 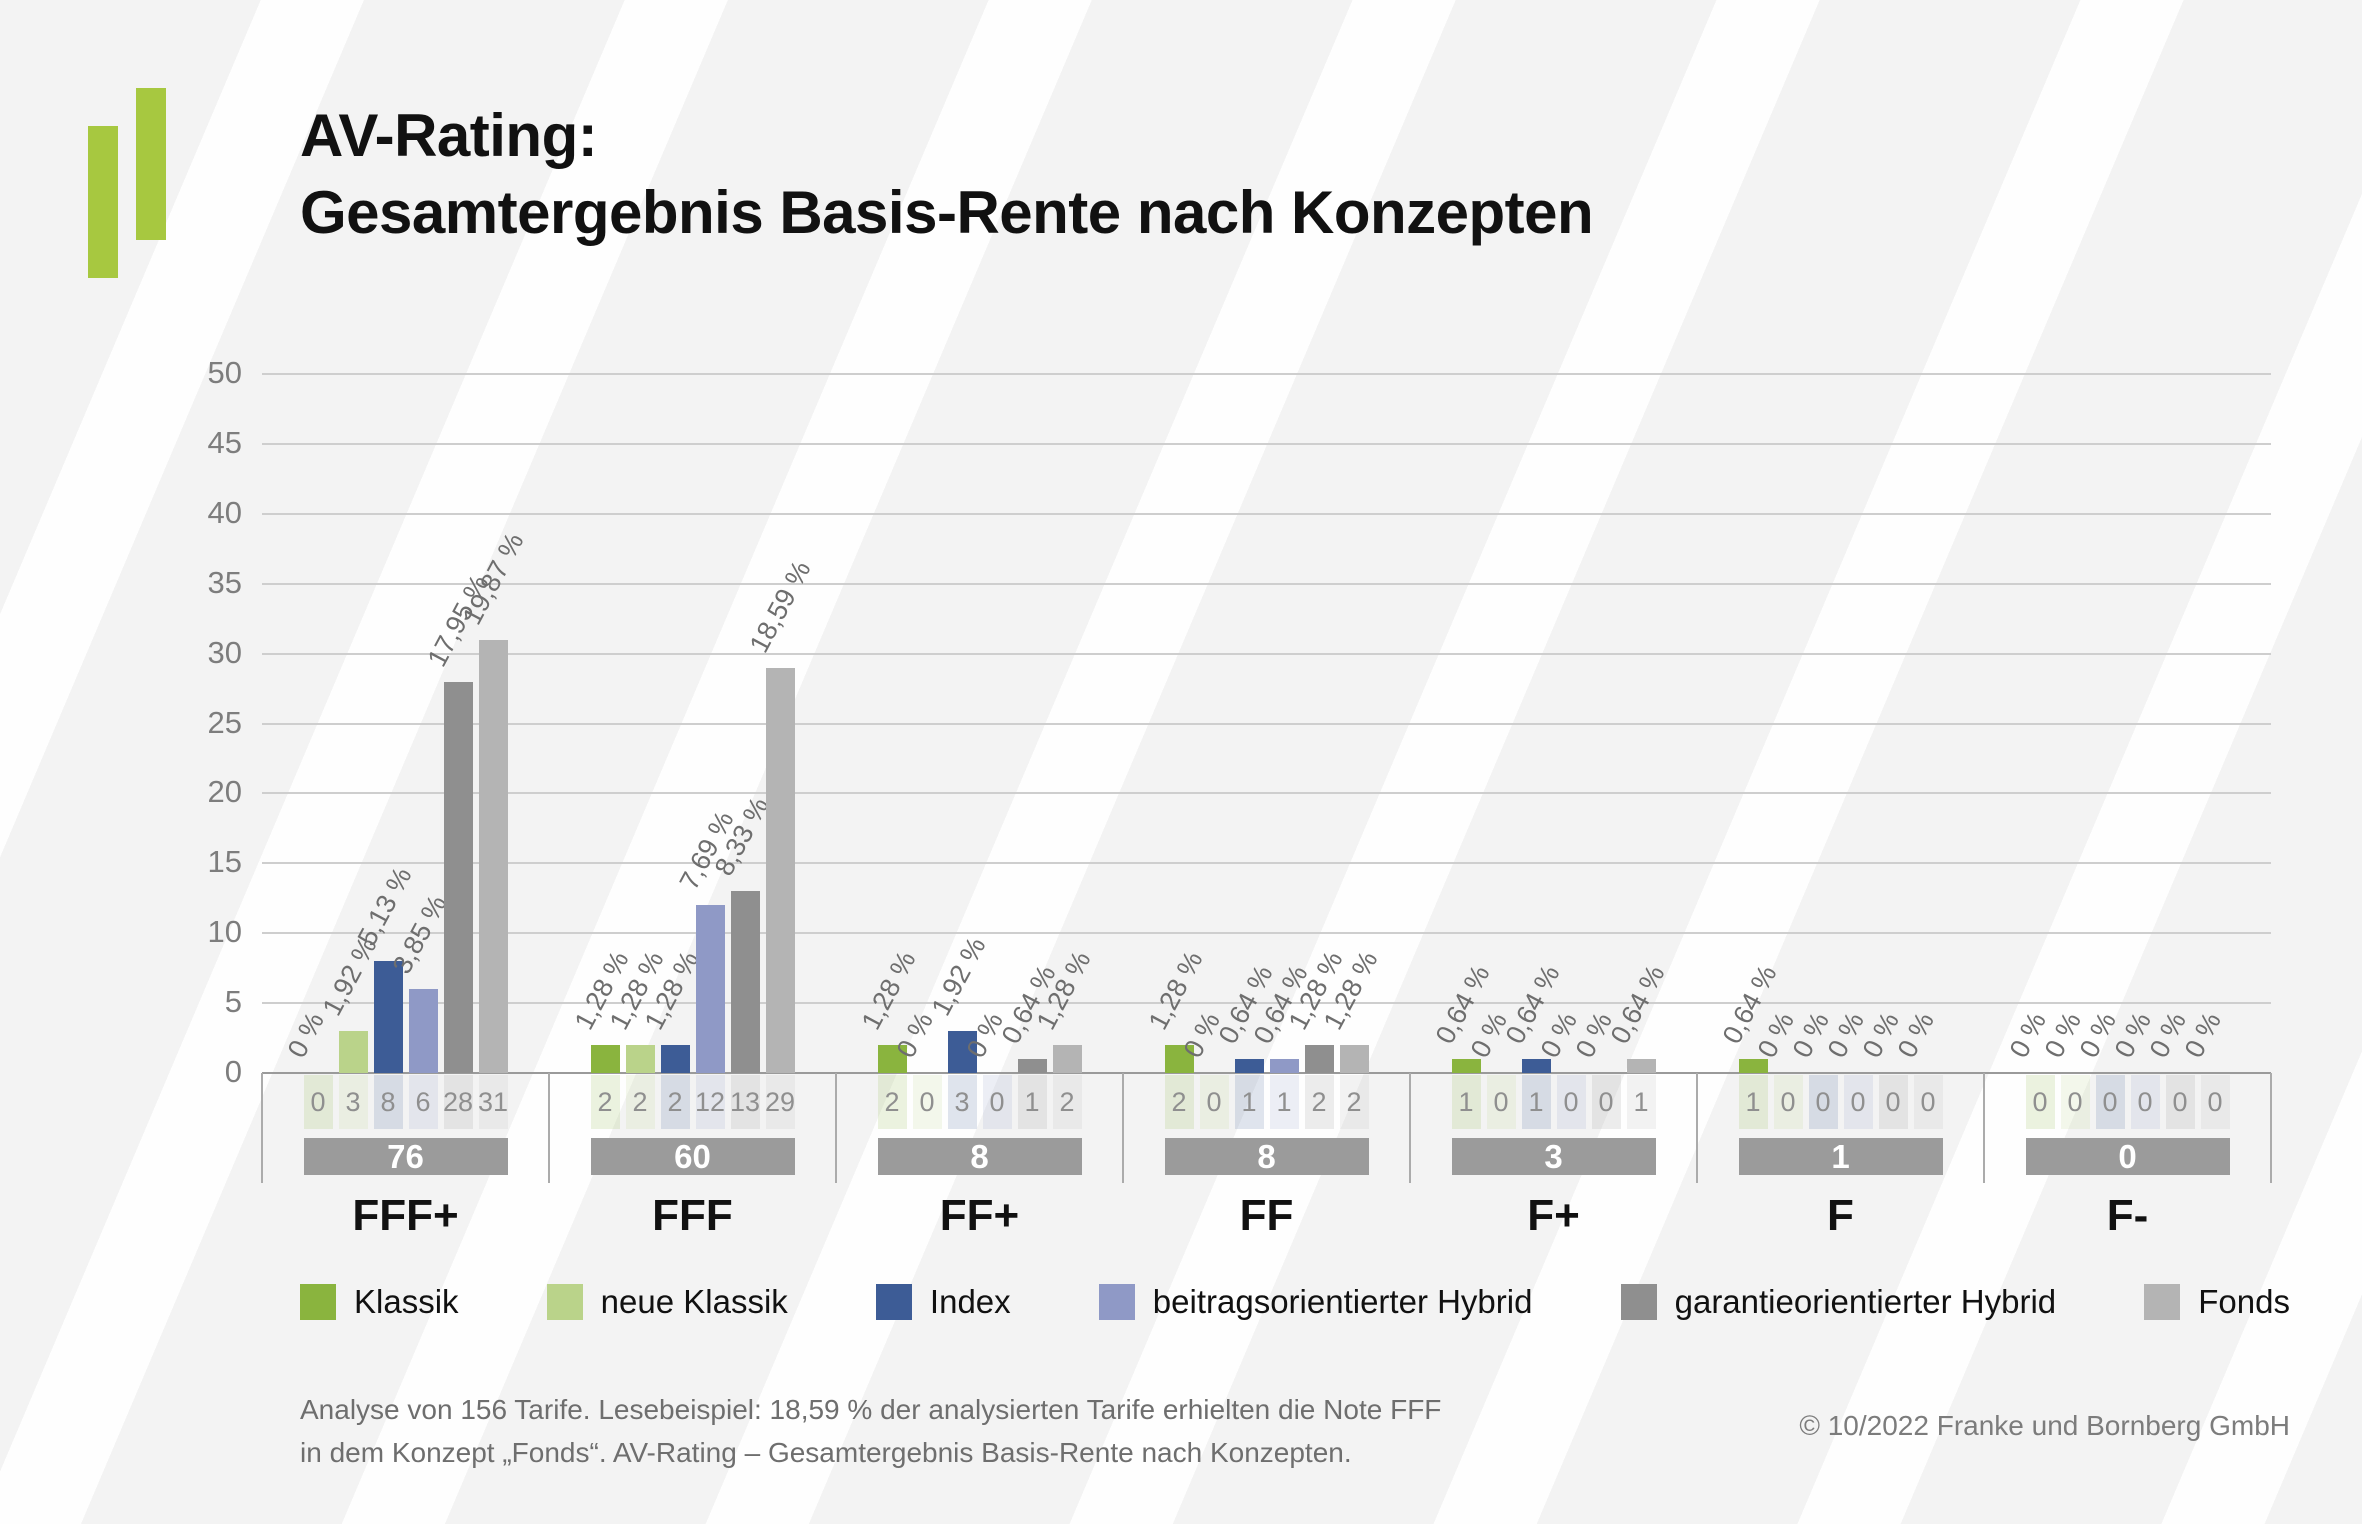 I want to click on value-cell-F+-Index: 1, so click(x=1536, y=1102).